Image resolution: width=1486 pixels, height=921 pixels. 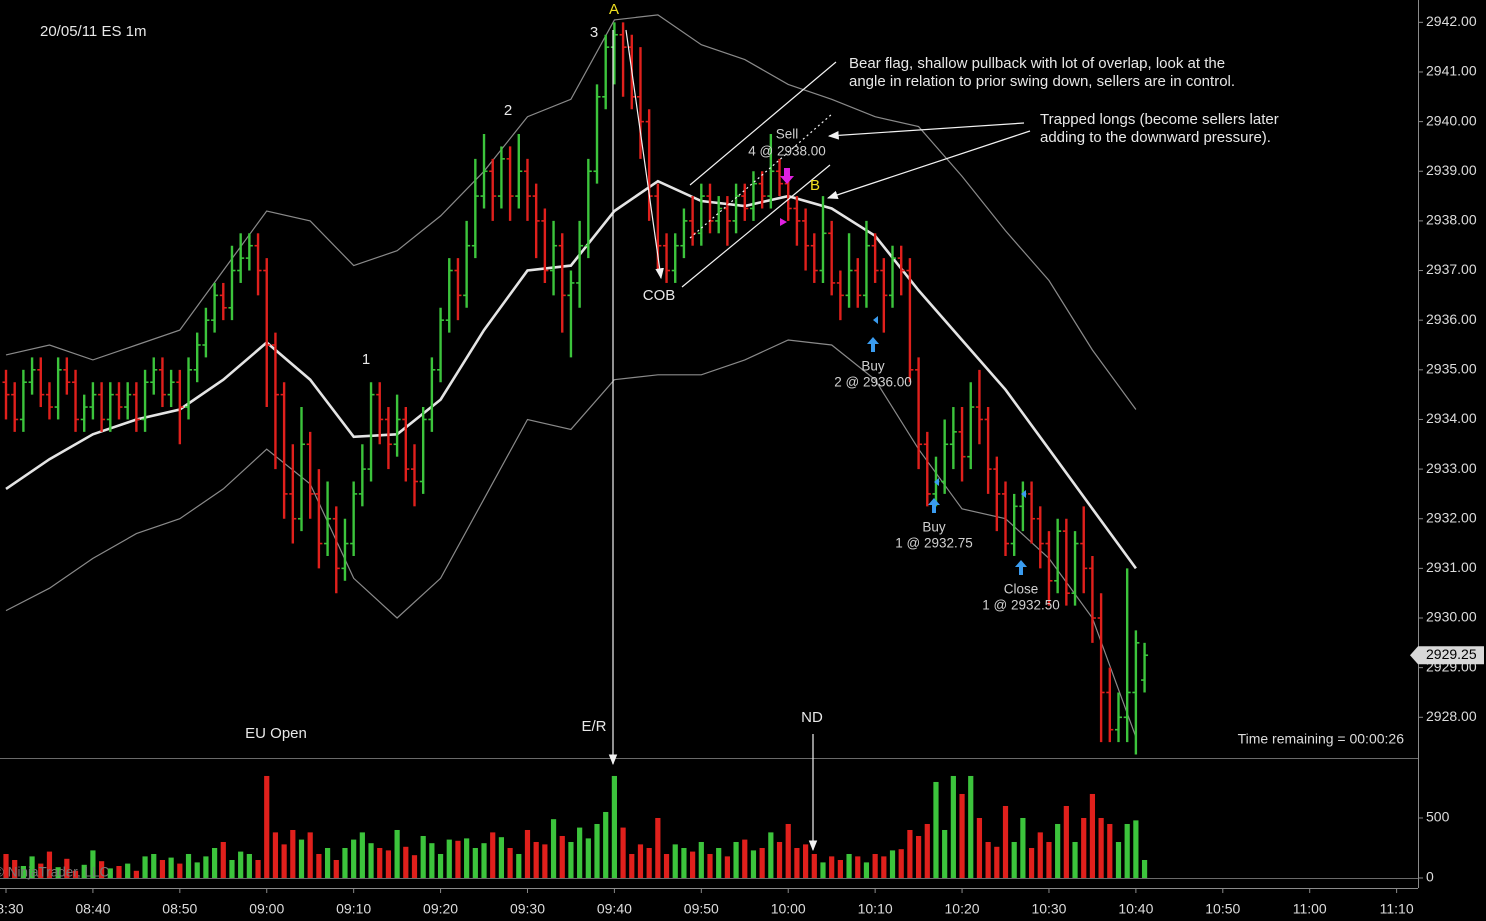 I want to click on time-remaining: Time remaining = 00:00:26, so click(x=1321, y=739).